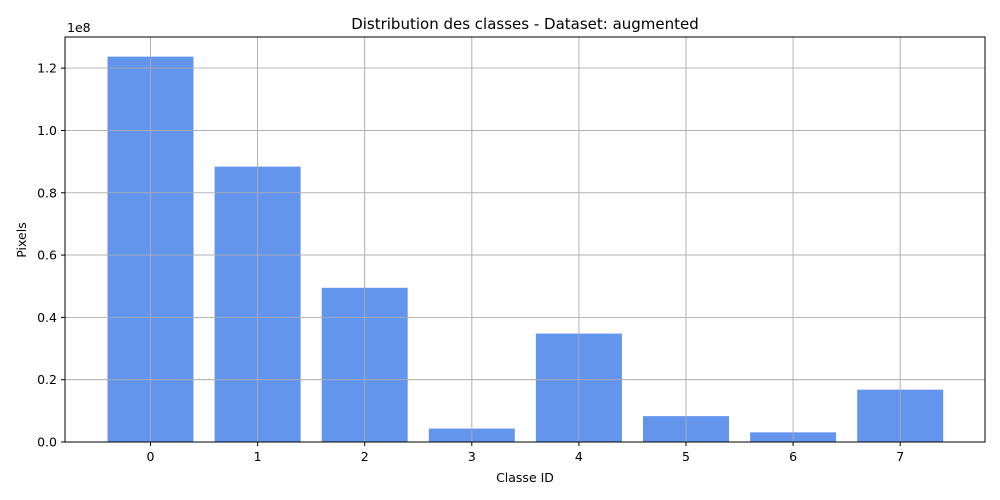 The height and width of the screenshot is (500, 1000). What do you see at coordinates (793, 456) in the screenshot?
I see `x-tick-label: 6` at bounding box center [793, 456].